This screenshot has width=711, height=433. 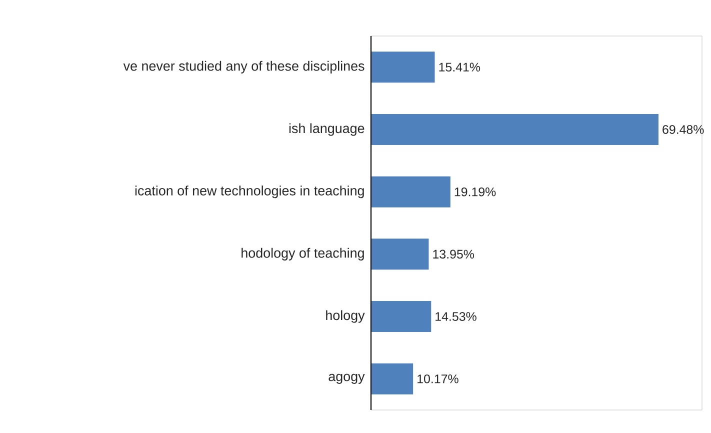 I want to click on y-tick-label: agogy, so click(x=346, y=379).